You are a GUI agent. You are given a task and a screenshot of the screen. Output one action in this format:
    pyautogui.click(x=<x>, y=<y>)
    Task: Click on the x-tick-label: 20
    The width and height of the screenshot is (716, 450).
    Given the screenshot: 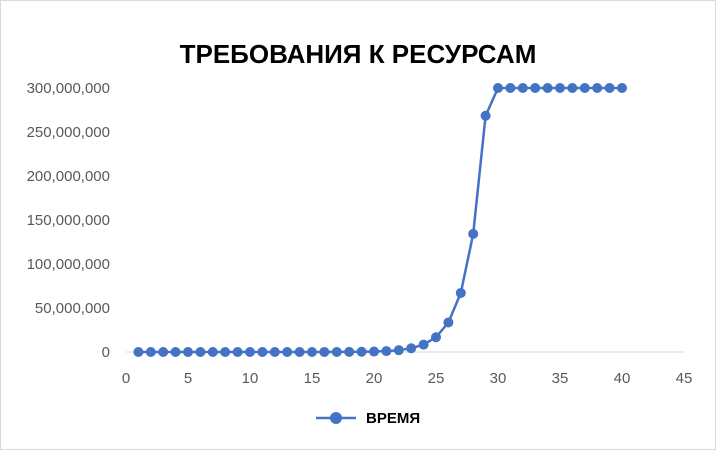 What is the action you would take?
    pyautogui.click(x=374, y=378)
    